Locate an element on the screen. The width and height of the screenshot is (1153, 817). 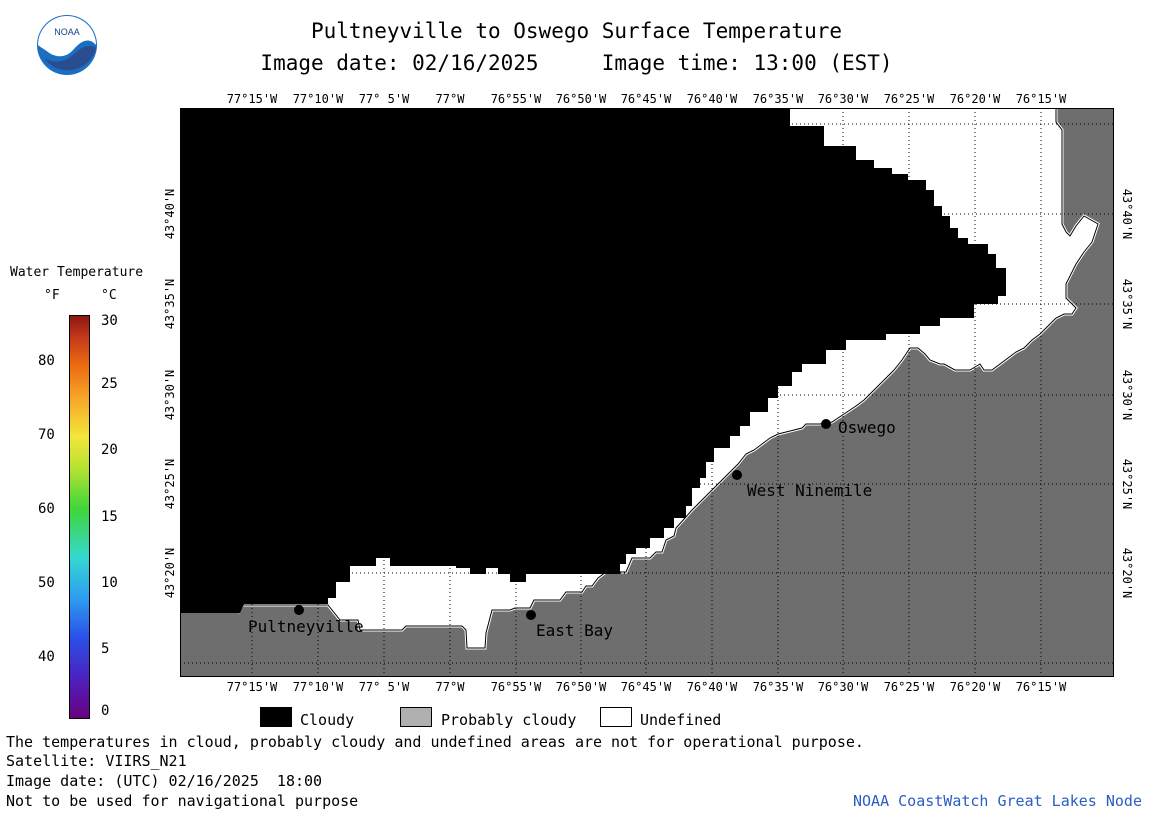
c-tick: 5 is located at coordinates (105, 649).